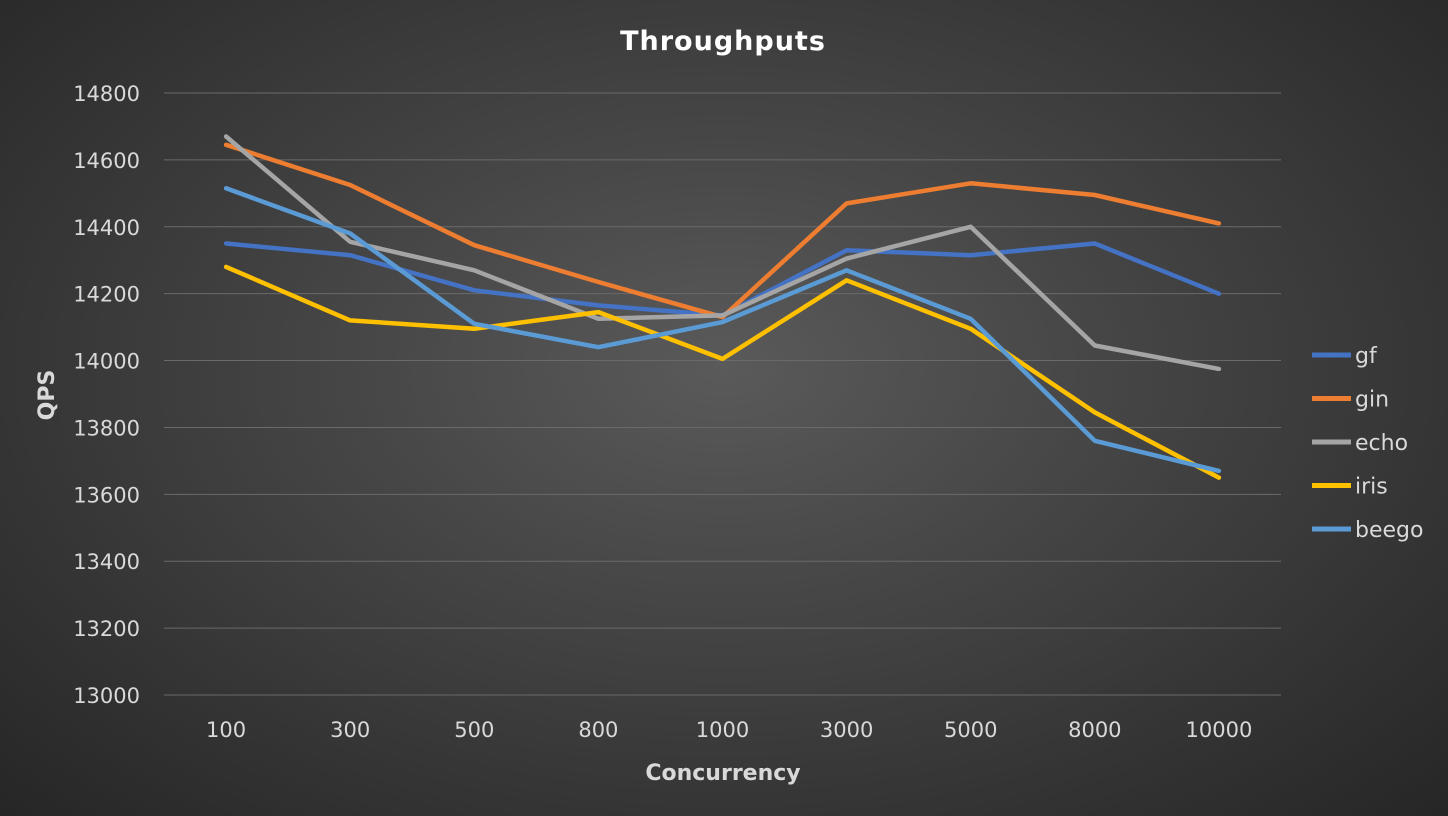  I want to click on x-tick-label: 100, so click(226, 730).